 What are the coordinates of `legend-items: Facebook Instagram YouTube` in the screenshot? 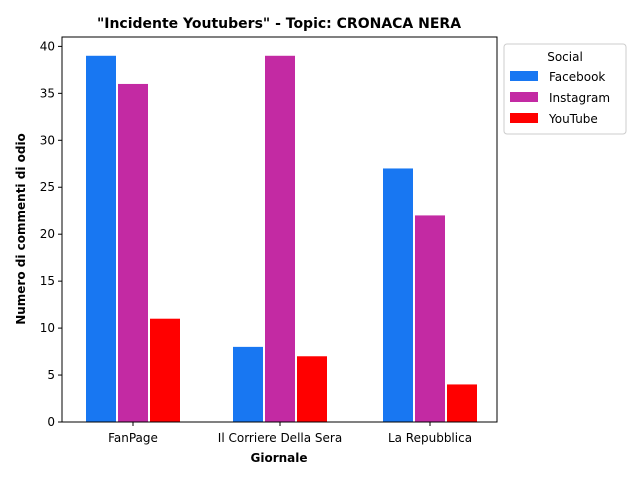 It's located at (560, 98).